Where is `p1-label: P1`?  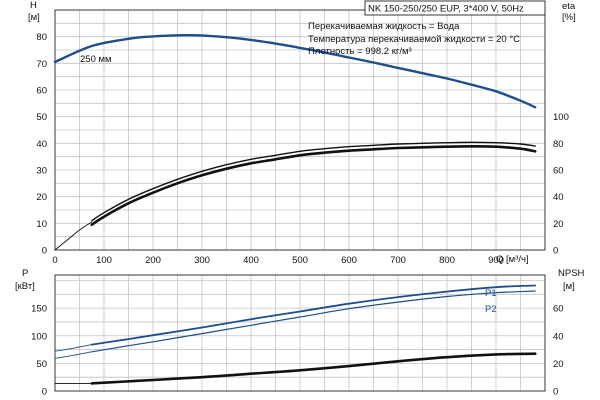 p1-label: P1 is located at coordinates (491, 293).